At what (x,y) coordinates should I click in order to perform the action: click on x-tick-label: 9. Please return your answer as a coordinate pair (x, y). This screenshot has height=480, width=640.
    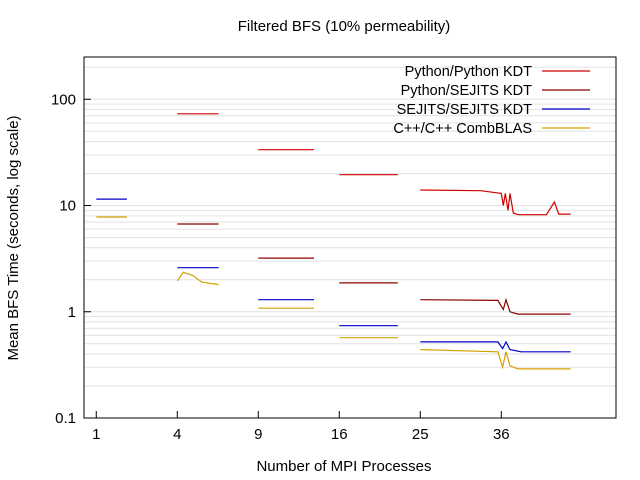
    Looking at the image, I should click on (258, 434).